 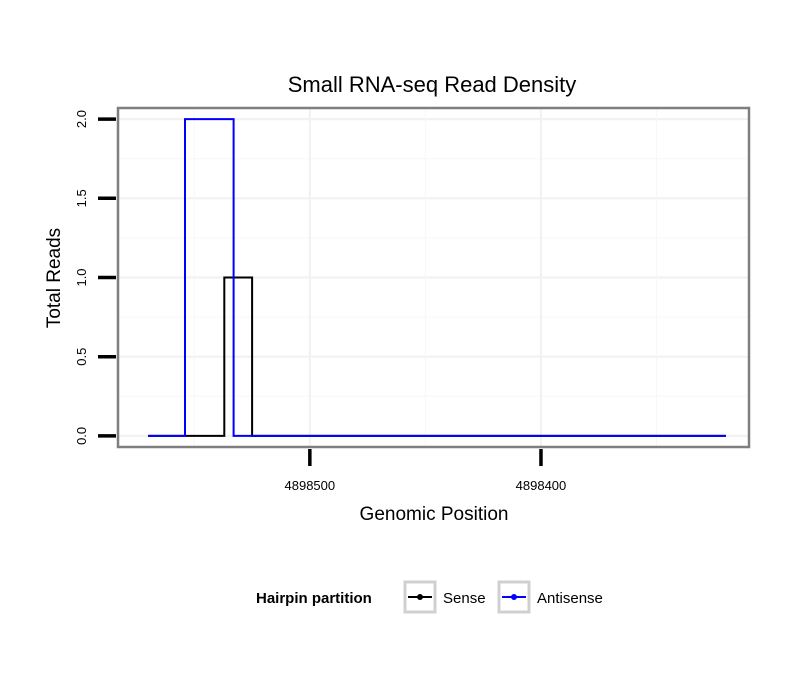 What do you see at coordinates (464, 598) in the screenshot?
I see `legend-label: Sense` at bounding box center [464, 598].